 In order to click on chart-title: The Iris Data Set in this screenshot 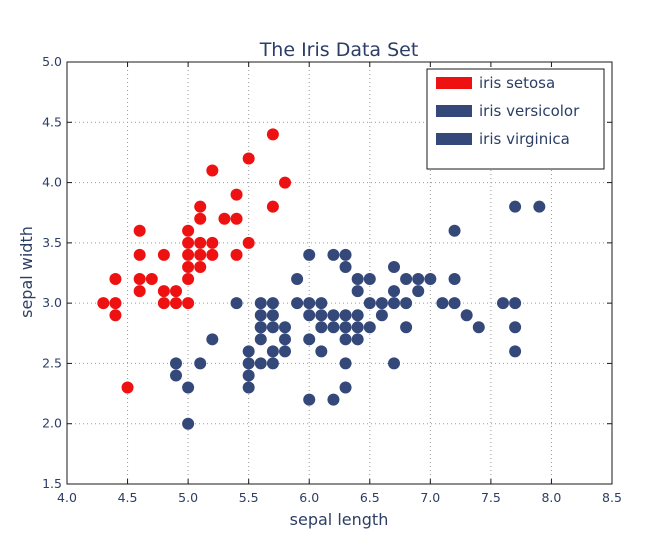, I will do `click(339, 50)`.